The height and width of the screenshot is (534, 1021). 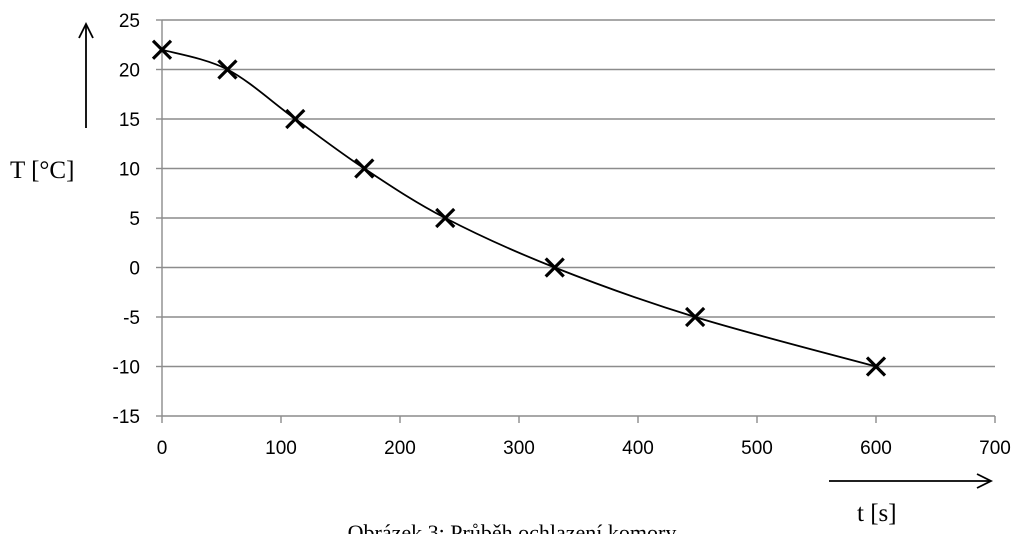 I want to click on x-axis-arrowhead, so click(x=985, y=481).